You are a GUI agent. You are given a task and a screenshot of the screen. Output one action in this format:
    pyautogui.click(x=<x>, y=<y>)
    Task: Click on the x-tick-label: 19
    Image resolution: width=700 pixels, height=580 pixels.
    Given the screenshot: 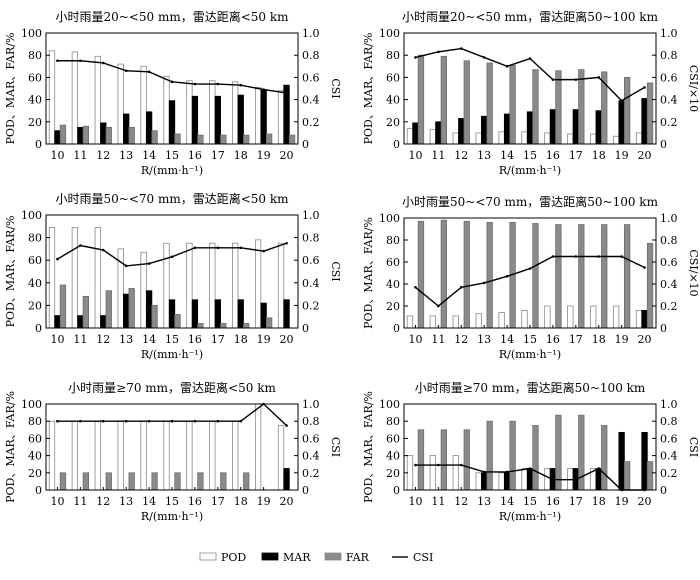 What is the action you would take?
    pyautogui.click(x=622, y=155)
    